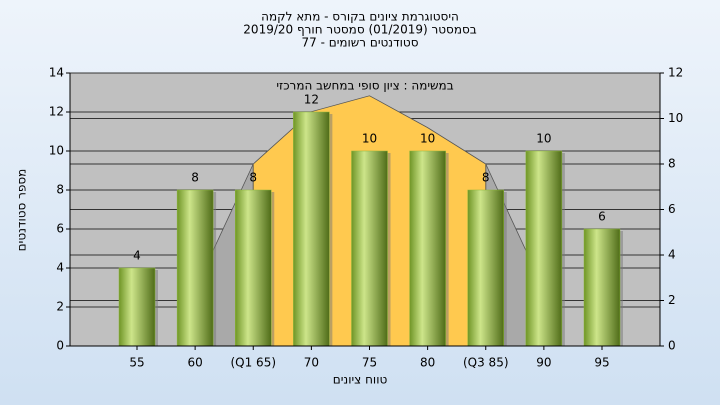 The image size is (720, 405). Describe the element at coordinates (369, 363) in the screenshot. I see `x-tick-label: 75` at that location.